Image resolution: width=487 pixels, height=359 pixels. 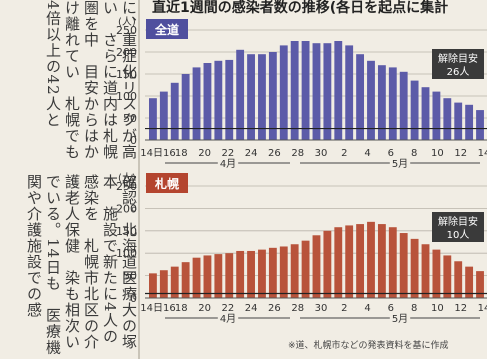 I want to click on bottom-xtick-label: 4, so click(x=367, y=308).